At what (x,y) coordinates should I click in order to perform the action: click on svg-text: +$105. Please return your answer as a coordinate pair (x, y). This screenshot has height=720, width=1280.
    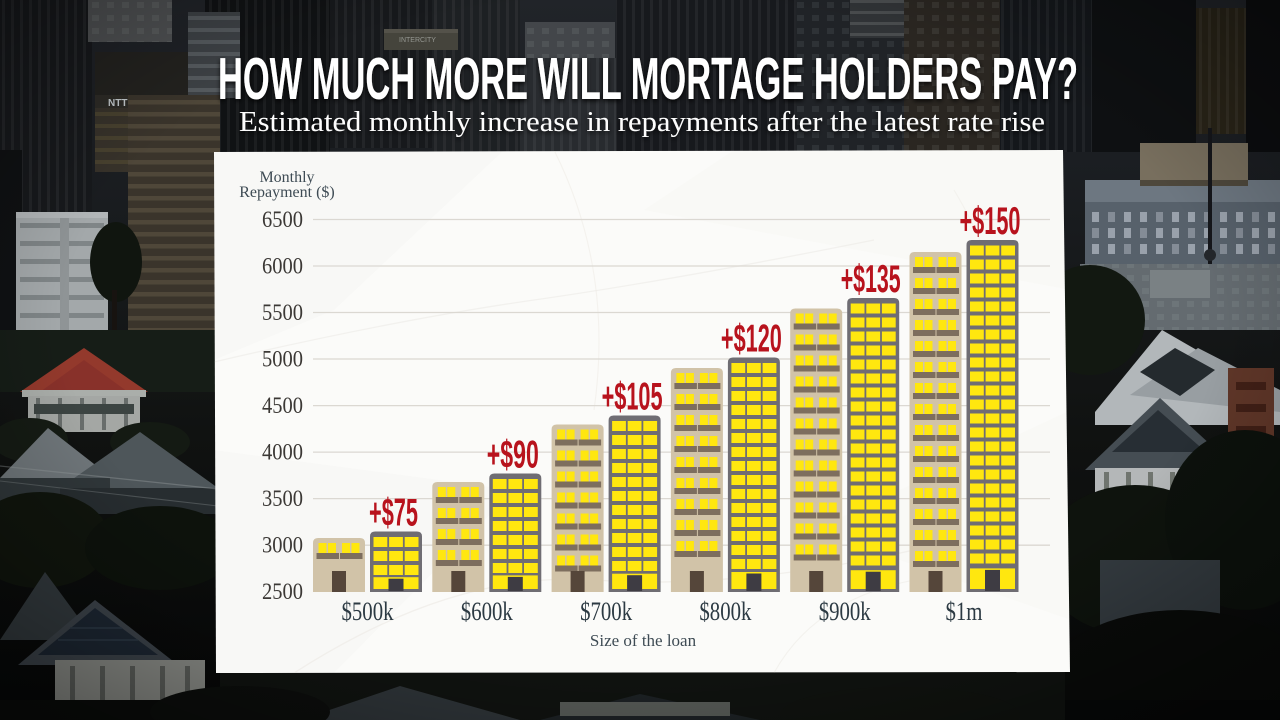
    Looking at the image, I should click on (632, 397).